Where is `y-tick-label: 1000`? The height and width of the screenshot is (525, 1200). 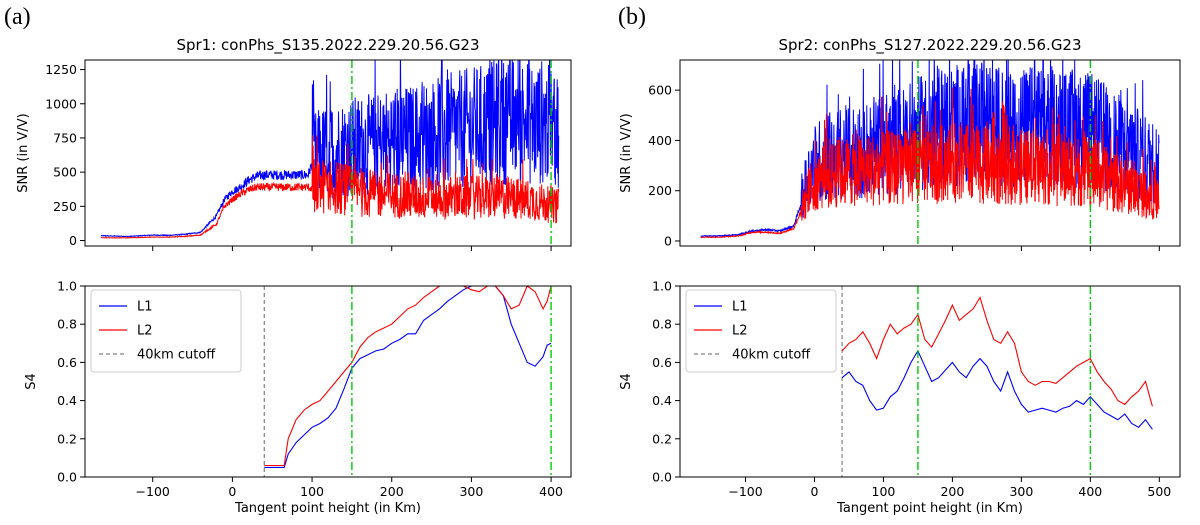
y-tick-label: 1000 is located at coordinates (61, 103).